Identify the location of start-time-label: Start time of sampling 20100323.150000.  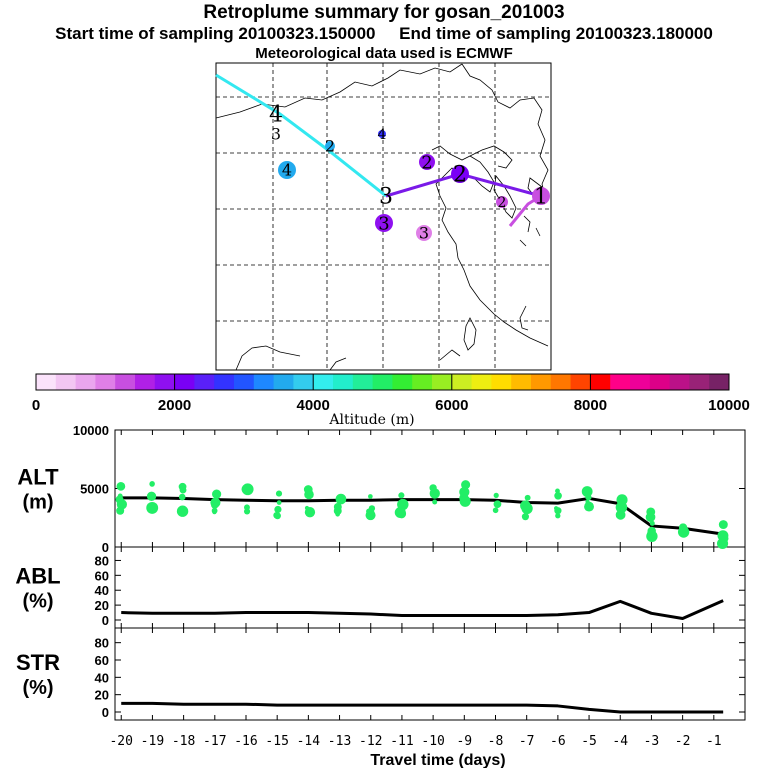
(215, 33).